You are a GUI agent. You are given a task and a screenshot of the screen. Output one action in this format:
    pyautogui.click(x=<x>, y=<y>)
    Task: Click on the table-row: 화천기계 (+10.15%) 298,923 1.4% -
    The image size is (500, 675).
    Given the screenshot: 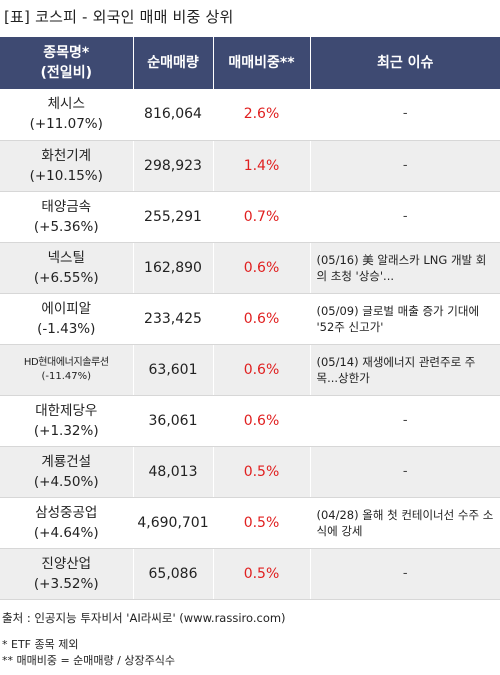 What is the action you would take?
    pyautogui.click(x=250, y=166)
    